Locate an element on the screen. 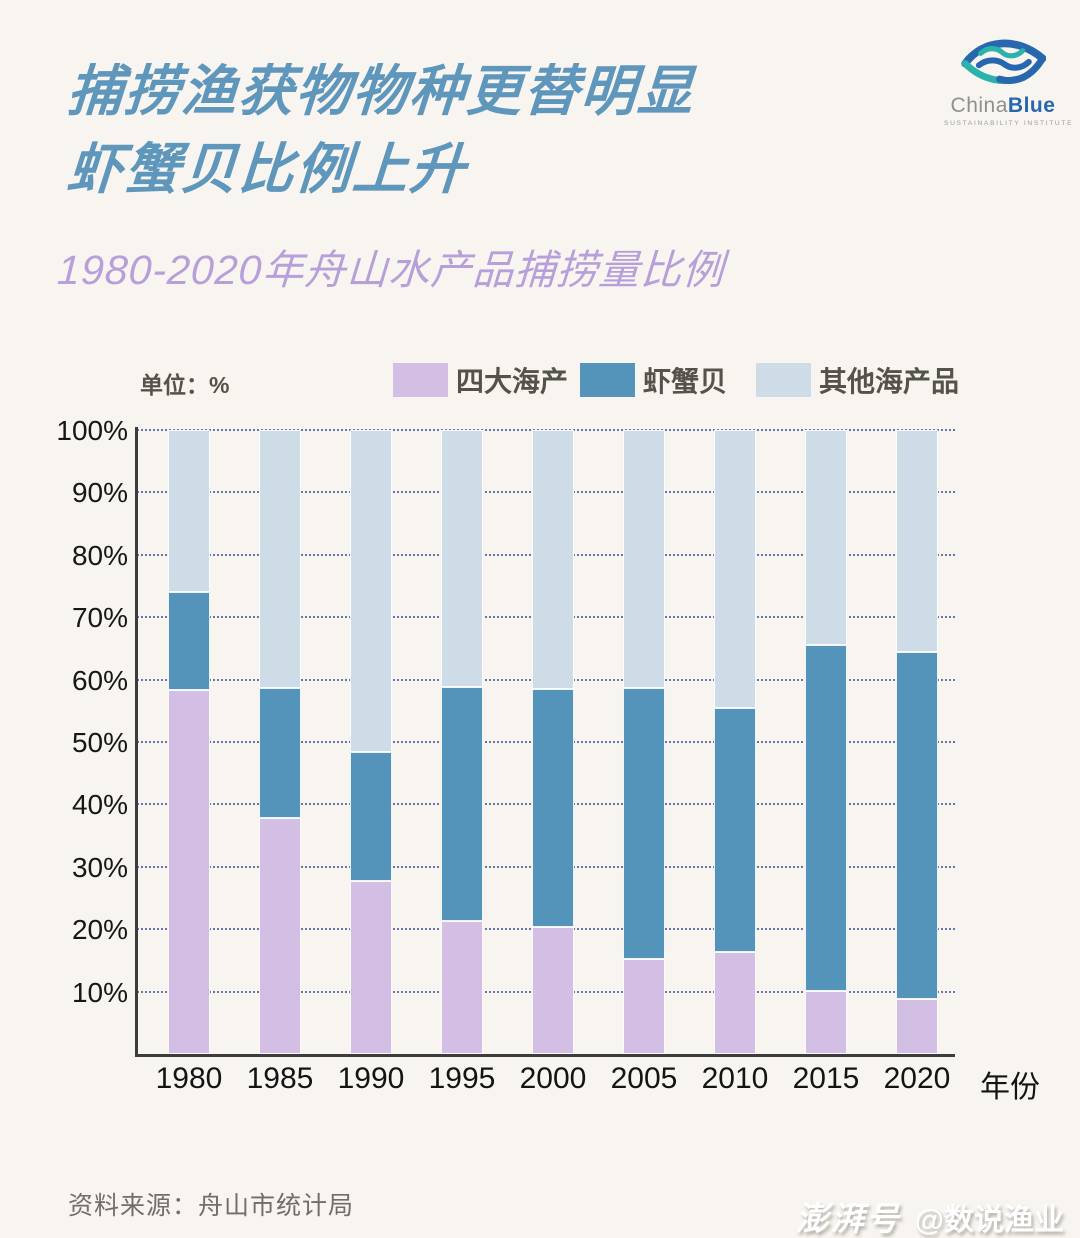 Image resolution: width=1080 pixels, height=1238 pixels. x-axis-tick-label: 1990 is located at coordinates (371, 1078).